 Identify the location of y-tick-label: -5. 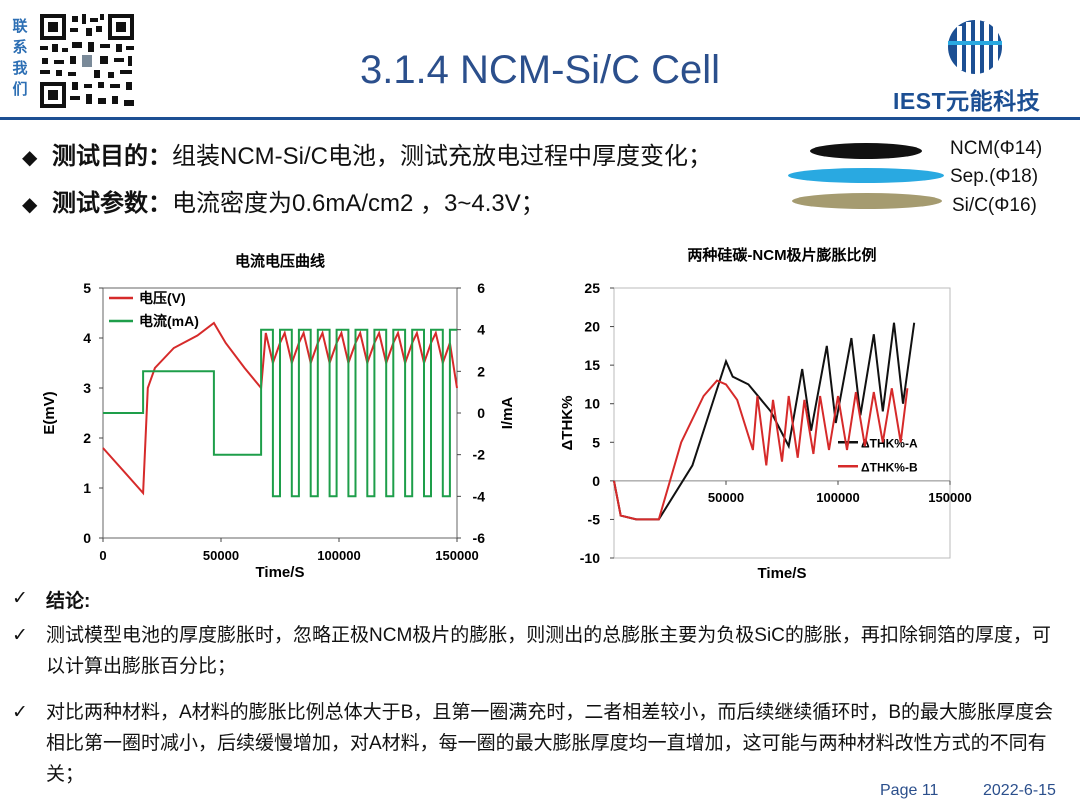
(594, 519).